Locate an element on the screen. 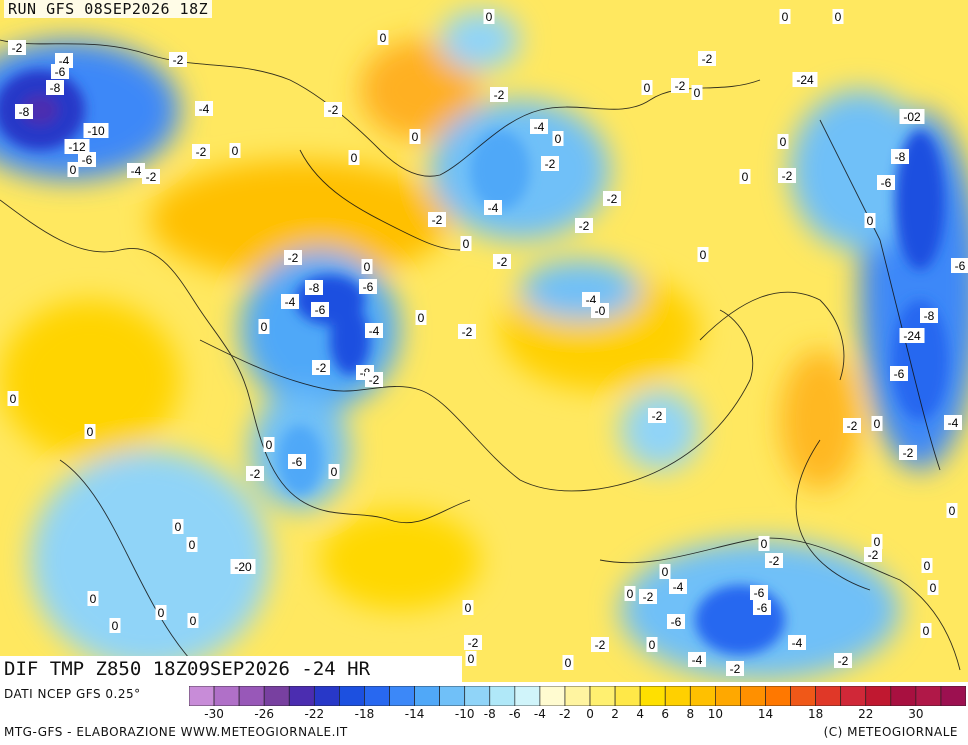  contour-label: -20 is located at coordinates (243, 567).